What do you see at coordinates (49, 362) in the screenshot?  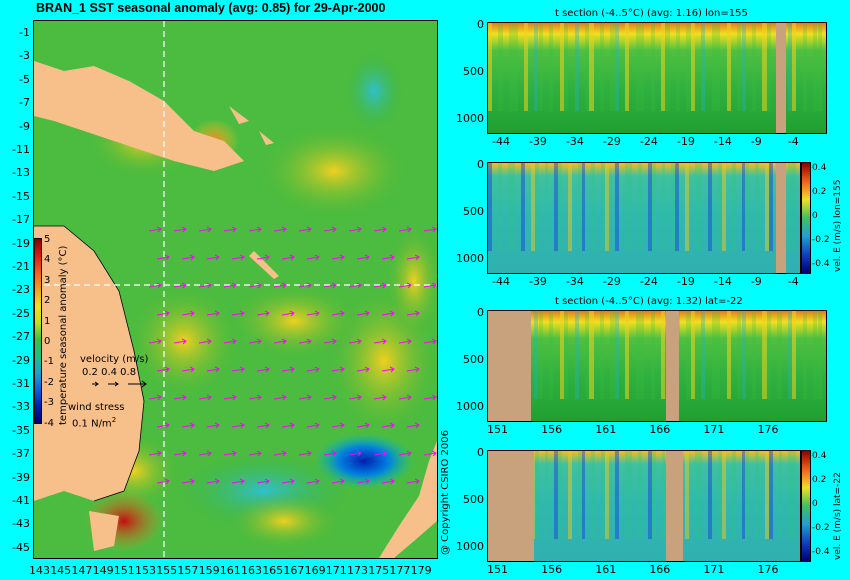 I see `map-colorbar-tick: -1` at bounding box center [49, 362].